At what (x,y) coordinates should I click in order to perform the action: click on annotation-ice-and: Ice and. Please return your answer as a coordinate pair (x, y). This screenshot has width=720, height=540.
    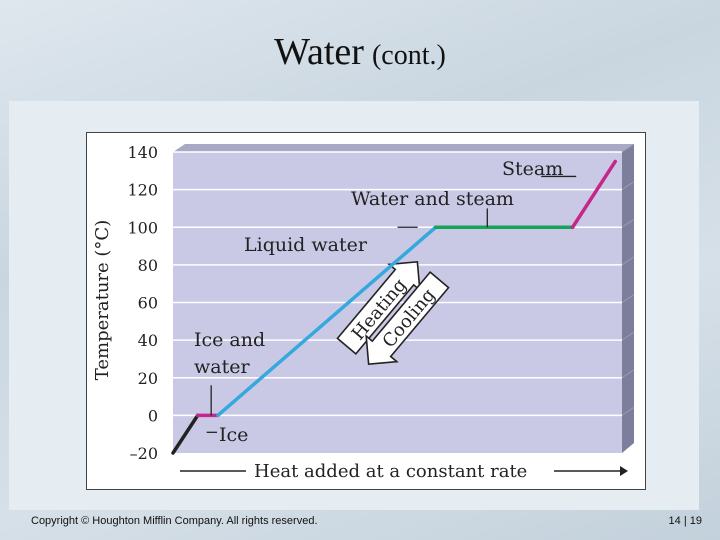
    Looking at the image, I should click on (229, 340).